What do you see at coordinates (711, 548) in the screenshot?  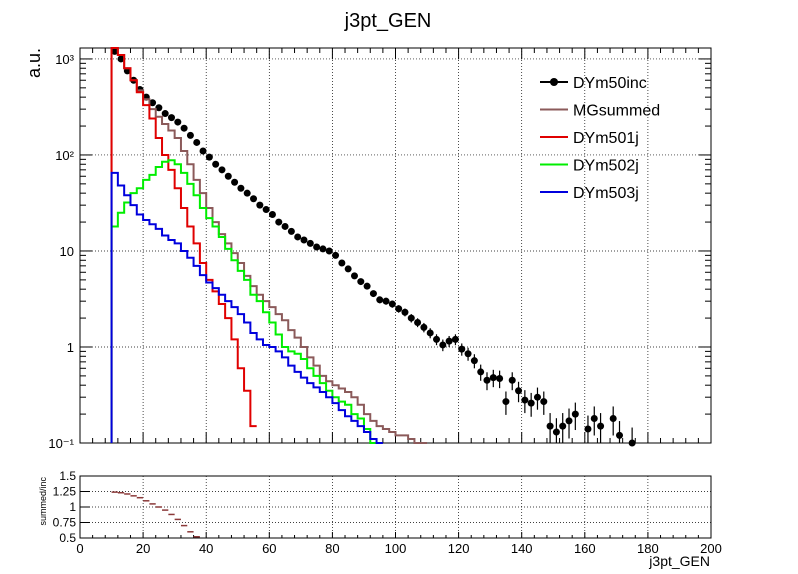 I see `x-tick-label: 200` at bounding box center [711, 548].